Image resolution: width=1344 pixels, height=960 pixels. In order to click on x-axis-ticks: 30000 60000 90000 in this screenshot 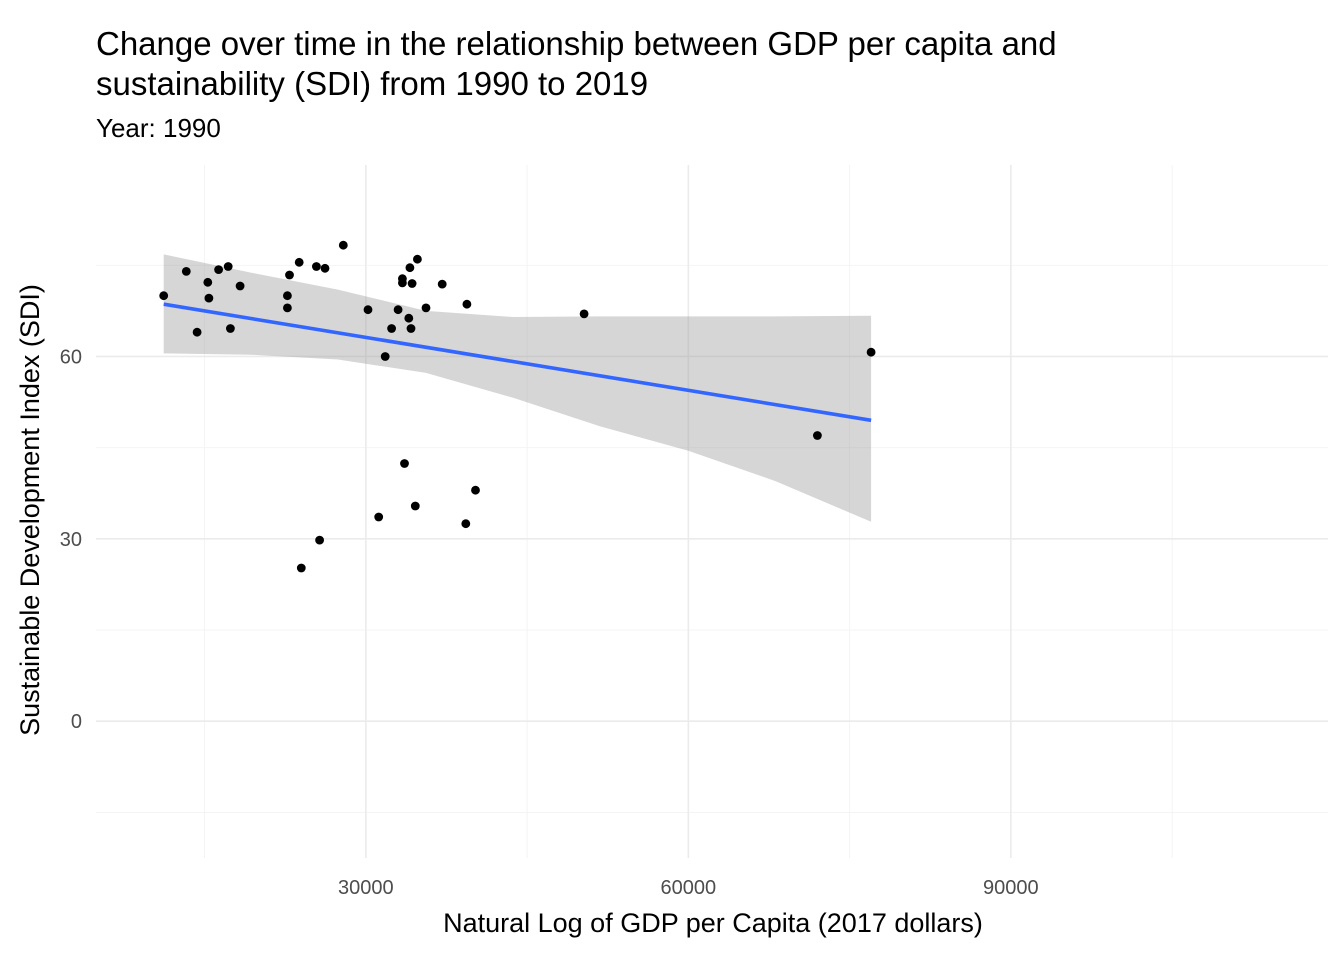, I will do `click(688, 888)`.